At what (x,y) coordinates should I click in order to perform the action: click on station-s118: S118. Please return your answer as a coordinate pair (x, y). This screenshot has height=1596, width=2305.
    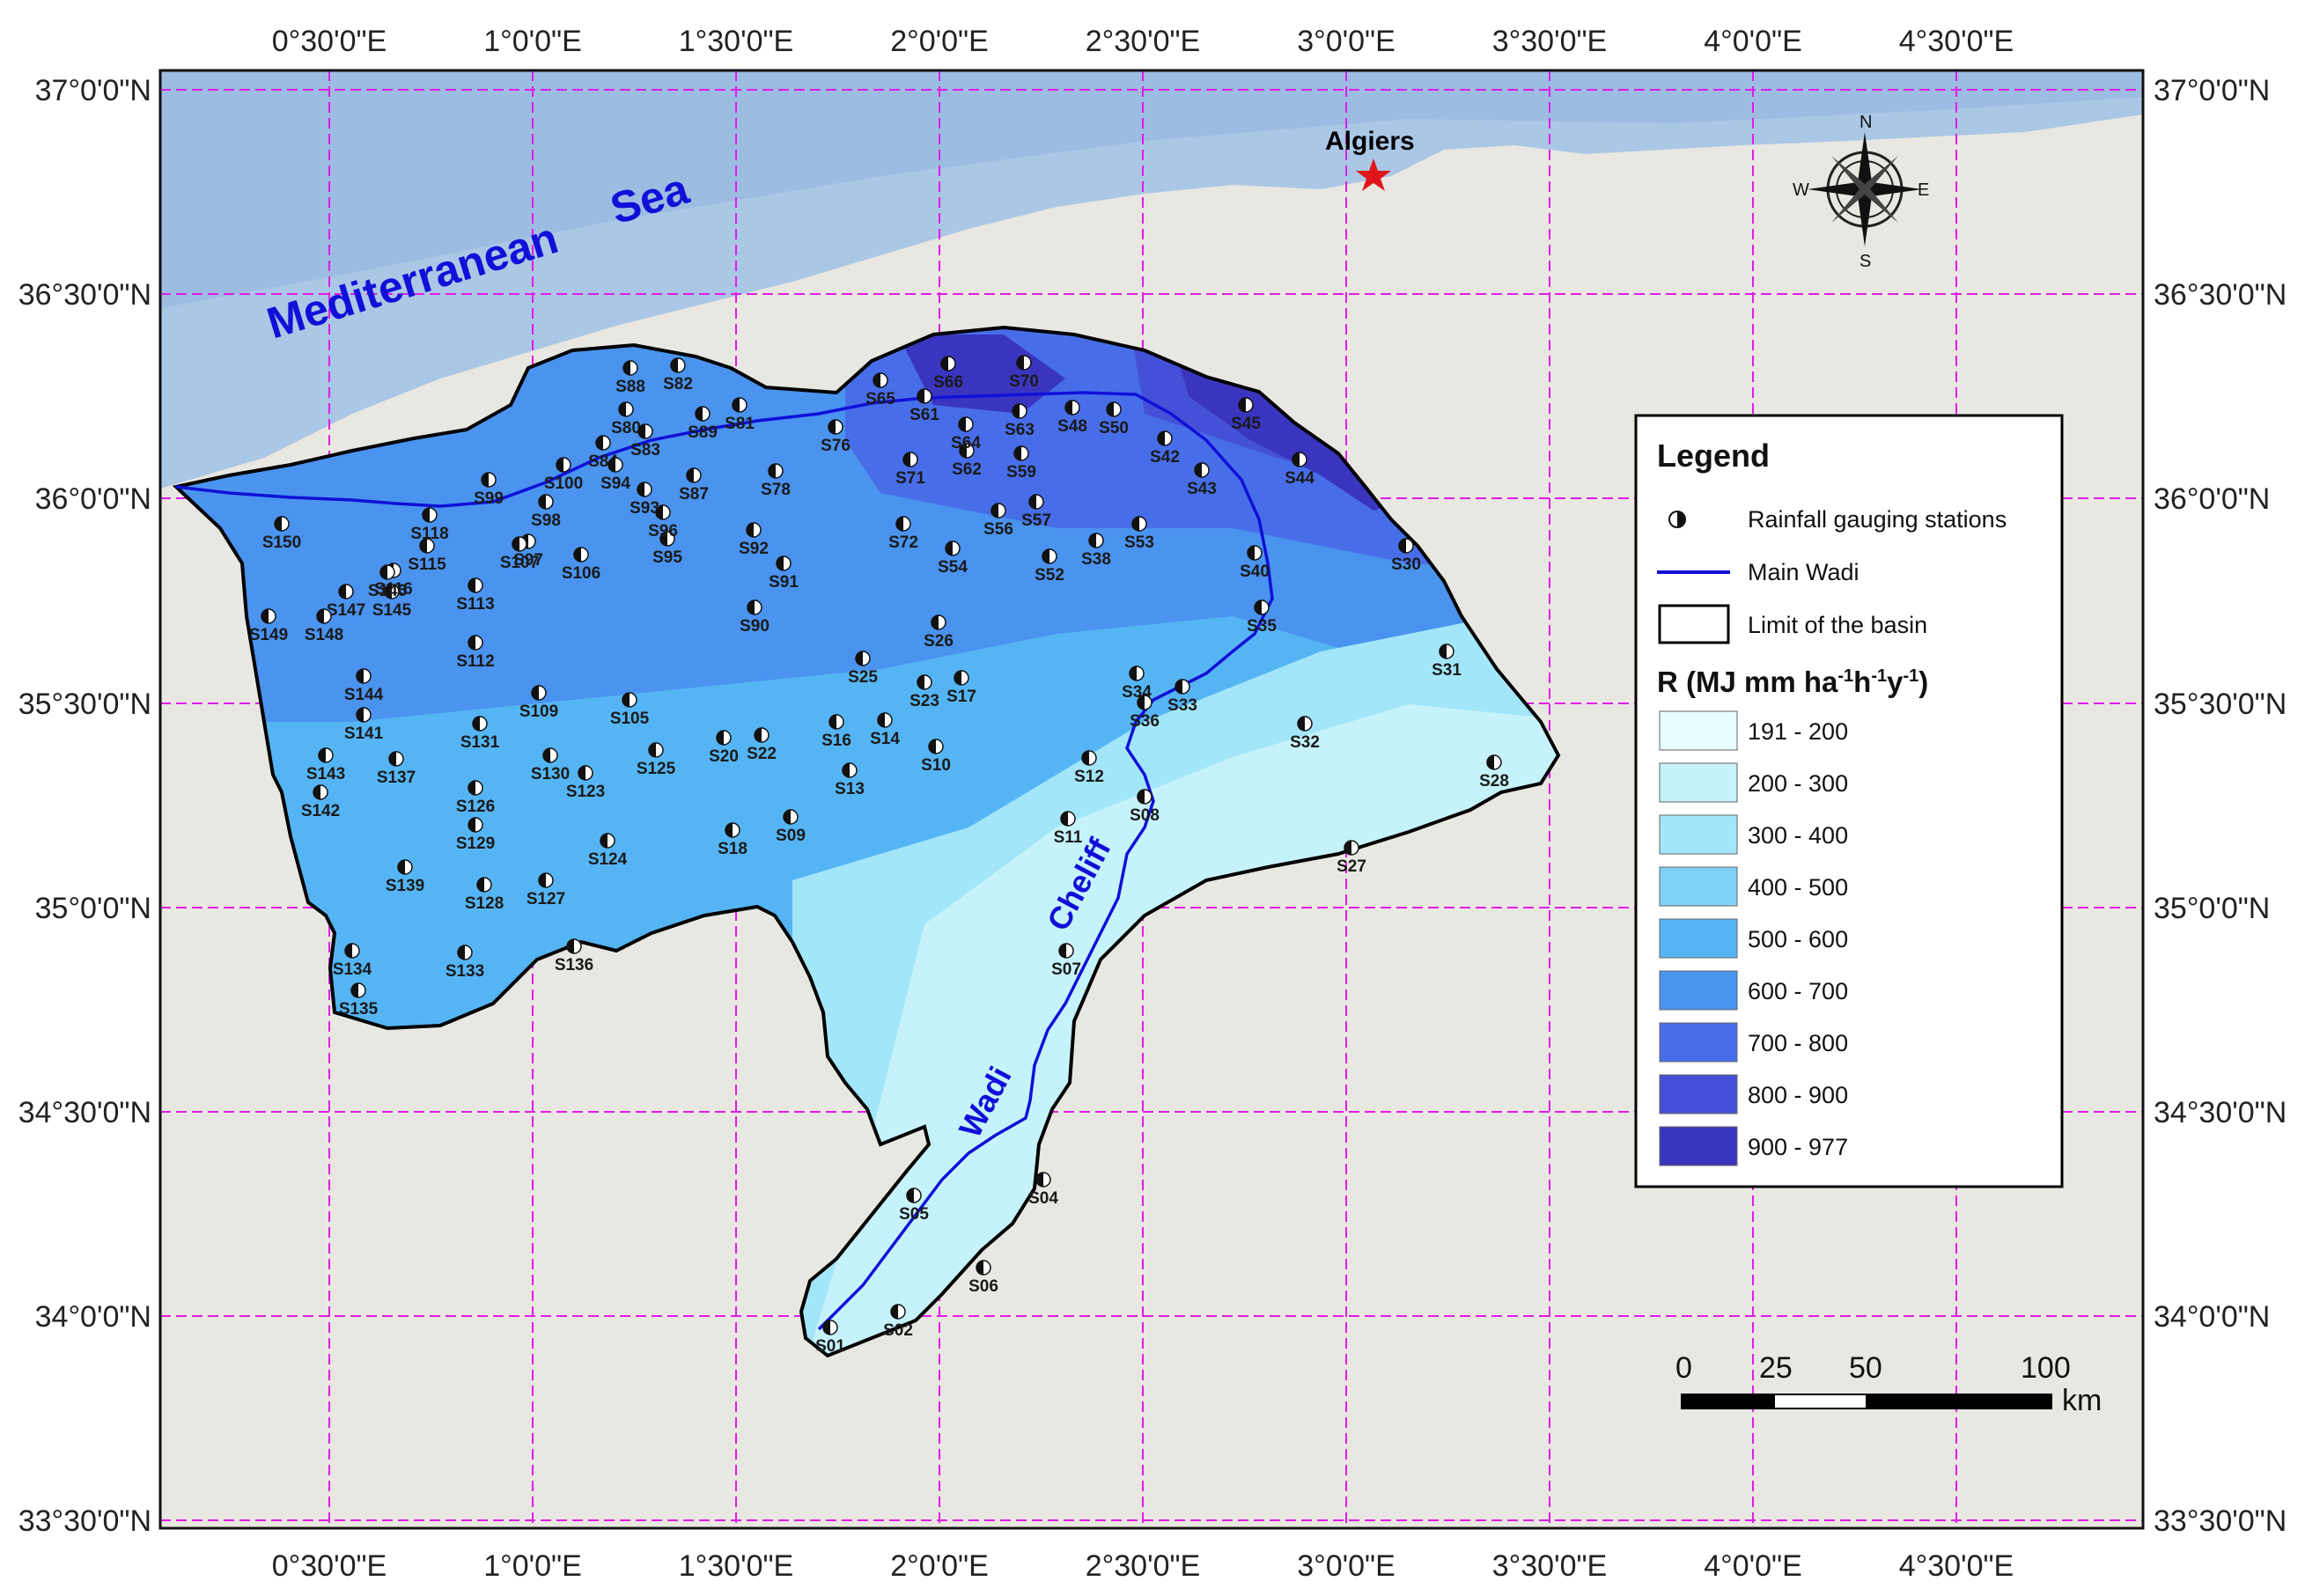
    Looking at the image, I should click on (429, 525).